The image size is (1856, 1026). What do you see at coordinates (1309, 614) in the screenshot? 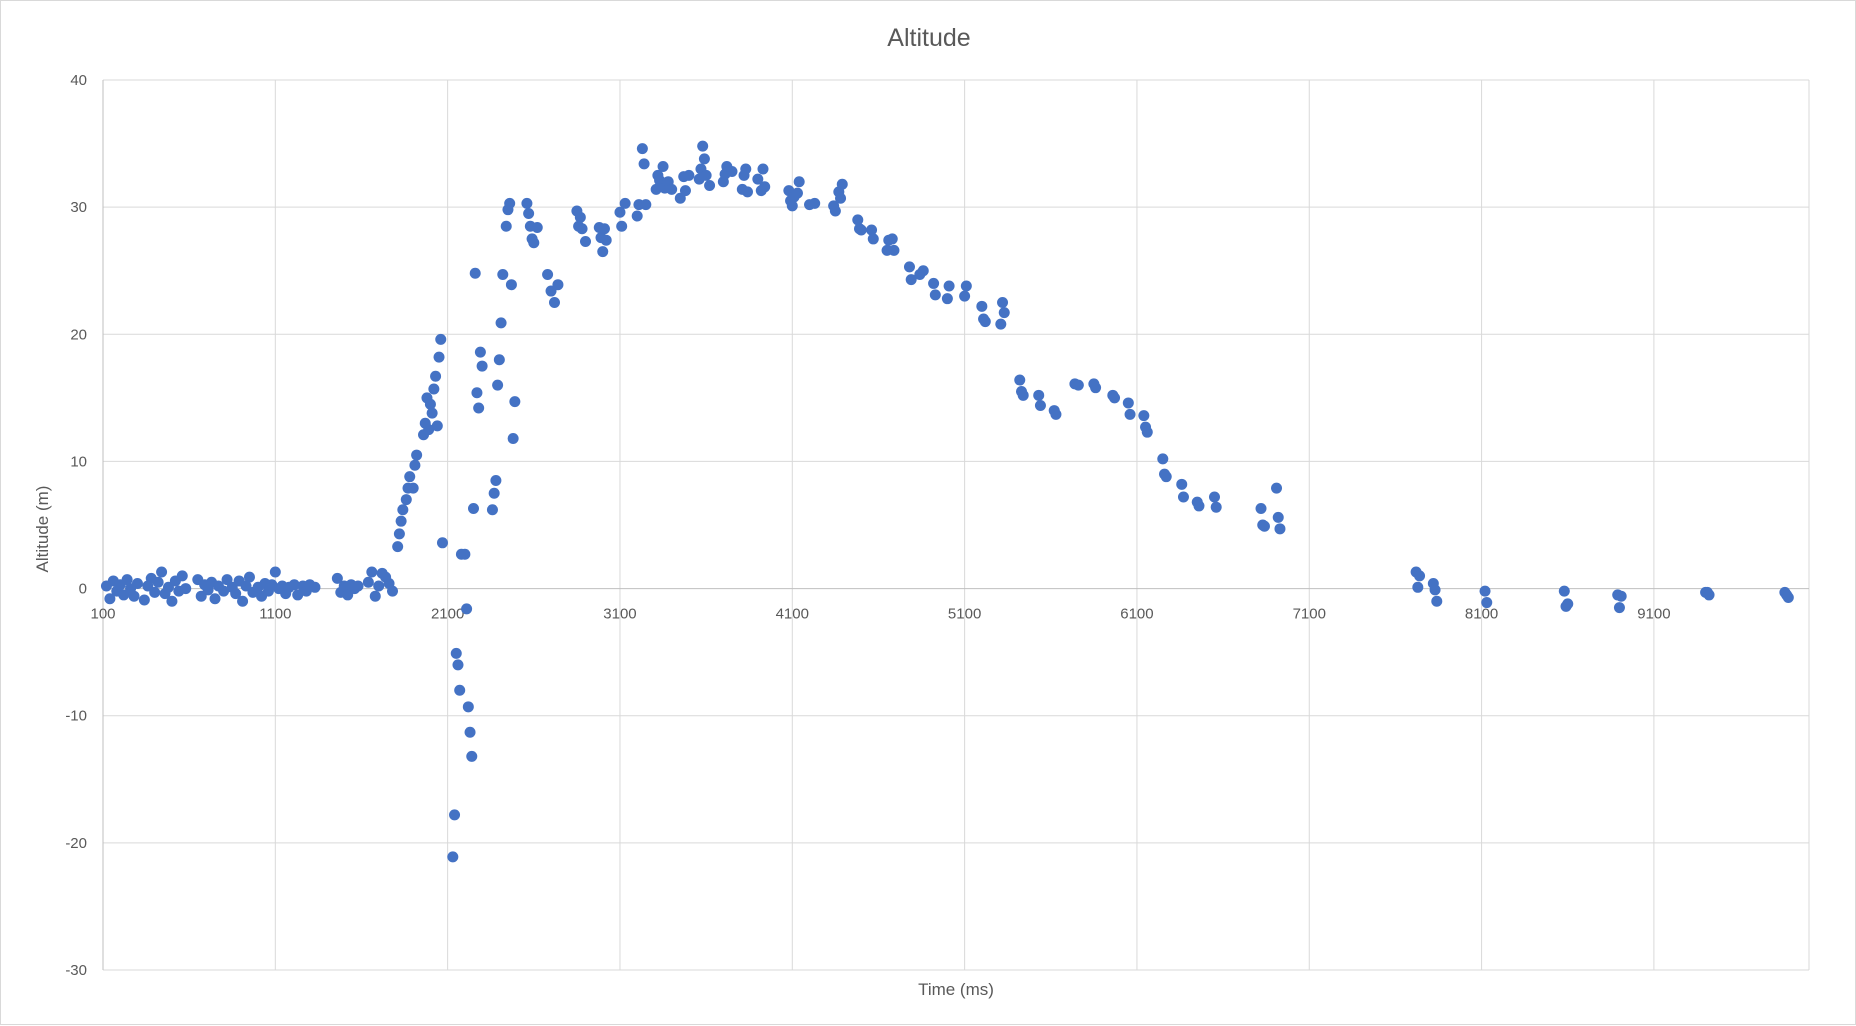
I see `x-tick-label: 7100` at bounding box center [1309, 614].